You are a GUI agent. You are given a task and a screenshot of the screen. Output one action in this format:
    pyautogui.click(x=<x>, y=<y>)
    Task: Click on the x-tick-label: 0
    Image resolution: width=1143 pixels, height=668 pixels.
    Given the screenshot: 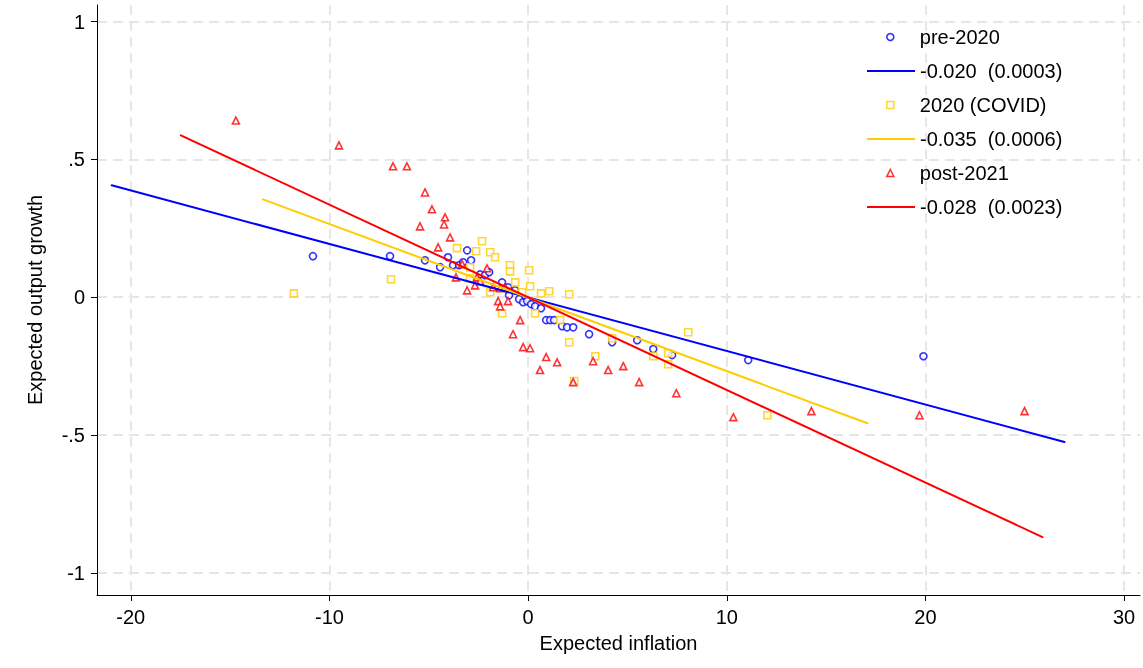 What is the action you would take?
    pyautogui.click(x=528, y=617)
    